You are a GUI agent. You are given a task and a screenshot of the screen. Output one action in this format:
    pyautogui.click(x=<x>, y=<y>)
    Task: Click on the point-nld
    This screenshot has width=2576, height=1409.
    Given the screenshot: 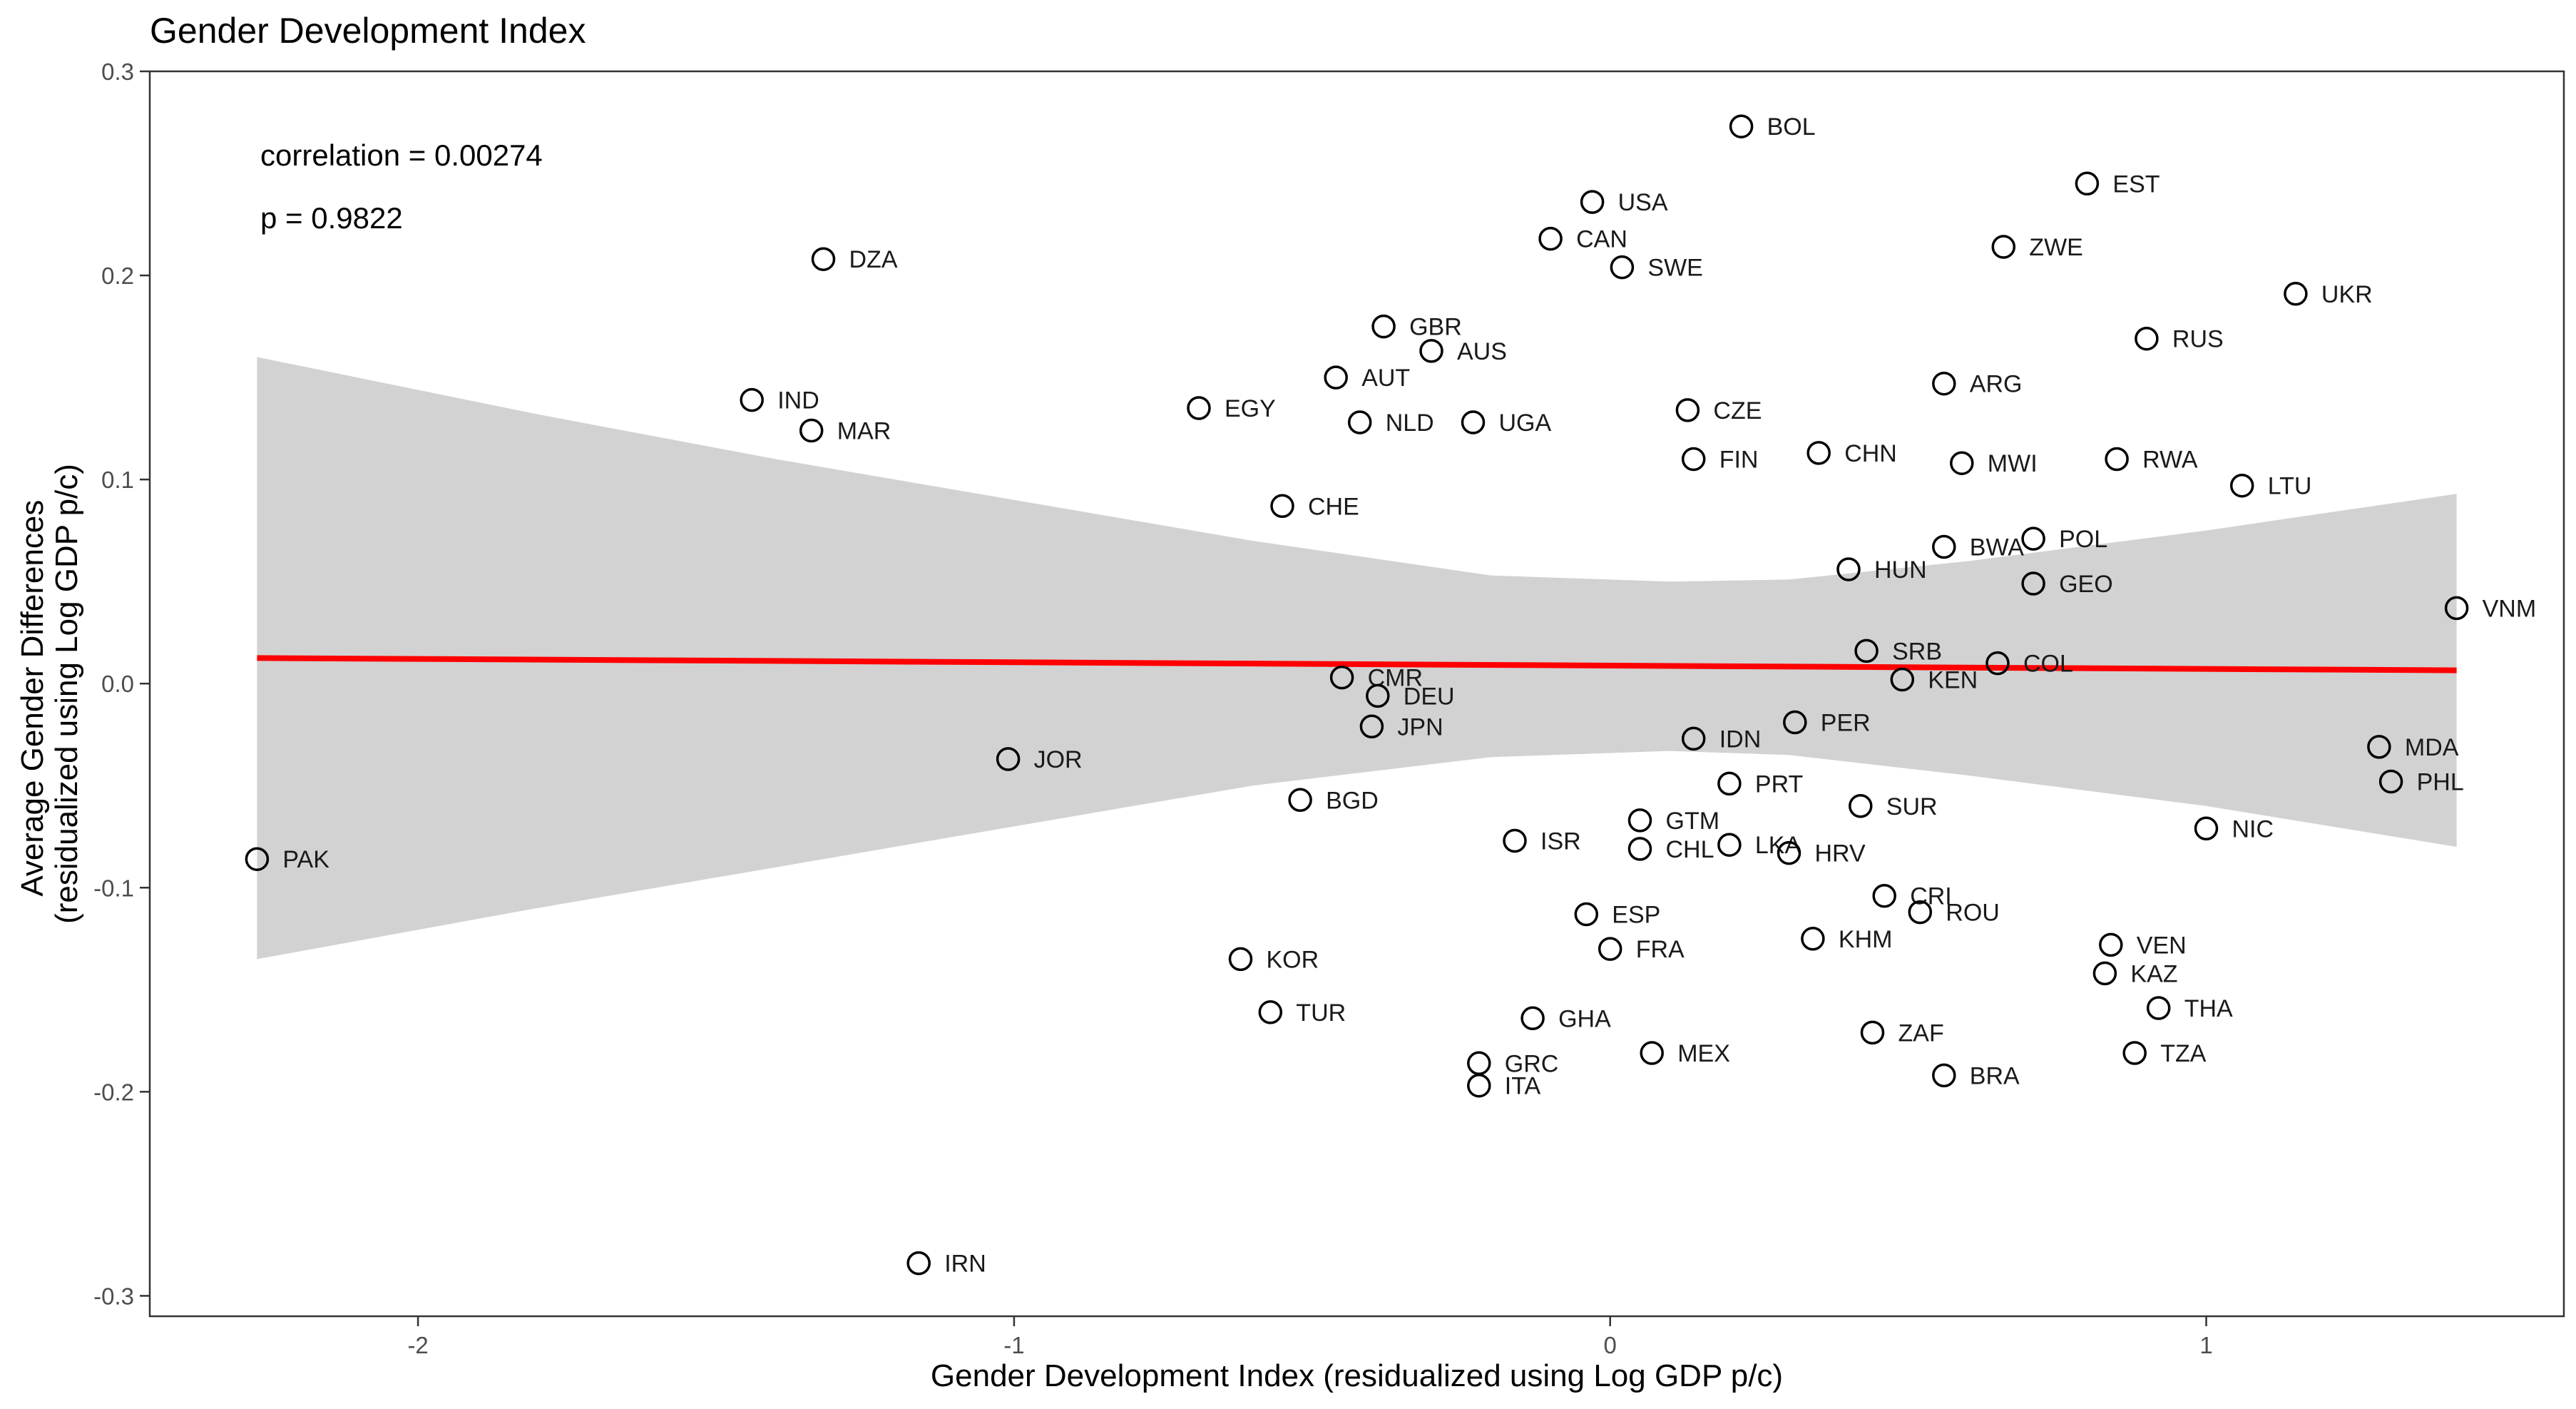 What is the action you would take?
    pyautogui.click(x=1360, y=422)
    